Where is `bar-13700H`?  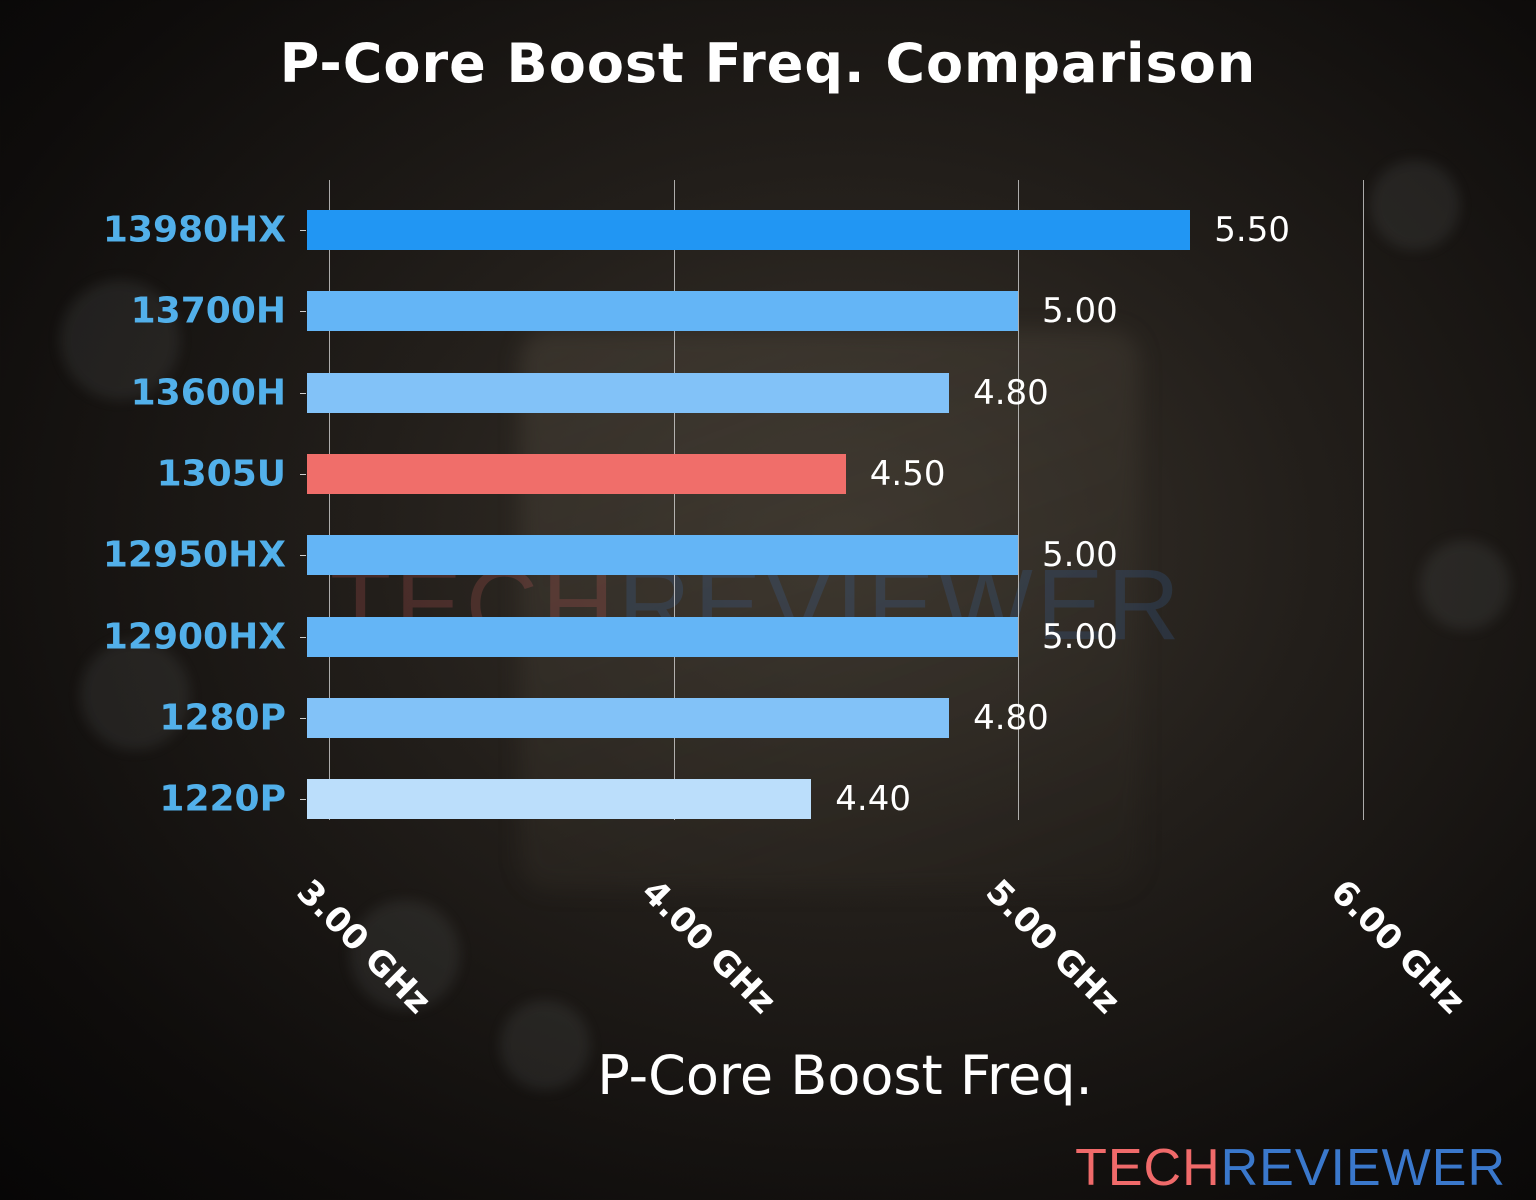 bar-13700H is located at coordinates (662, 311).